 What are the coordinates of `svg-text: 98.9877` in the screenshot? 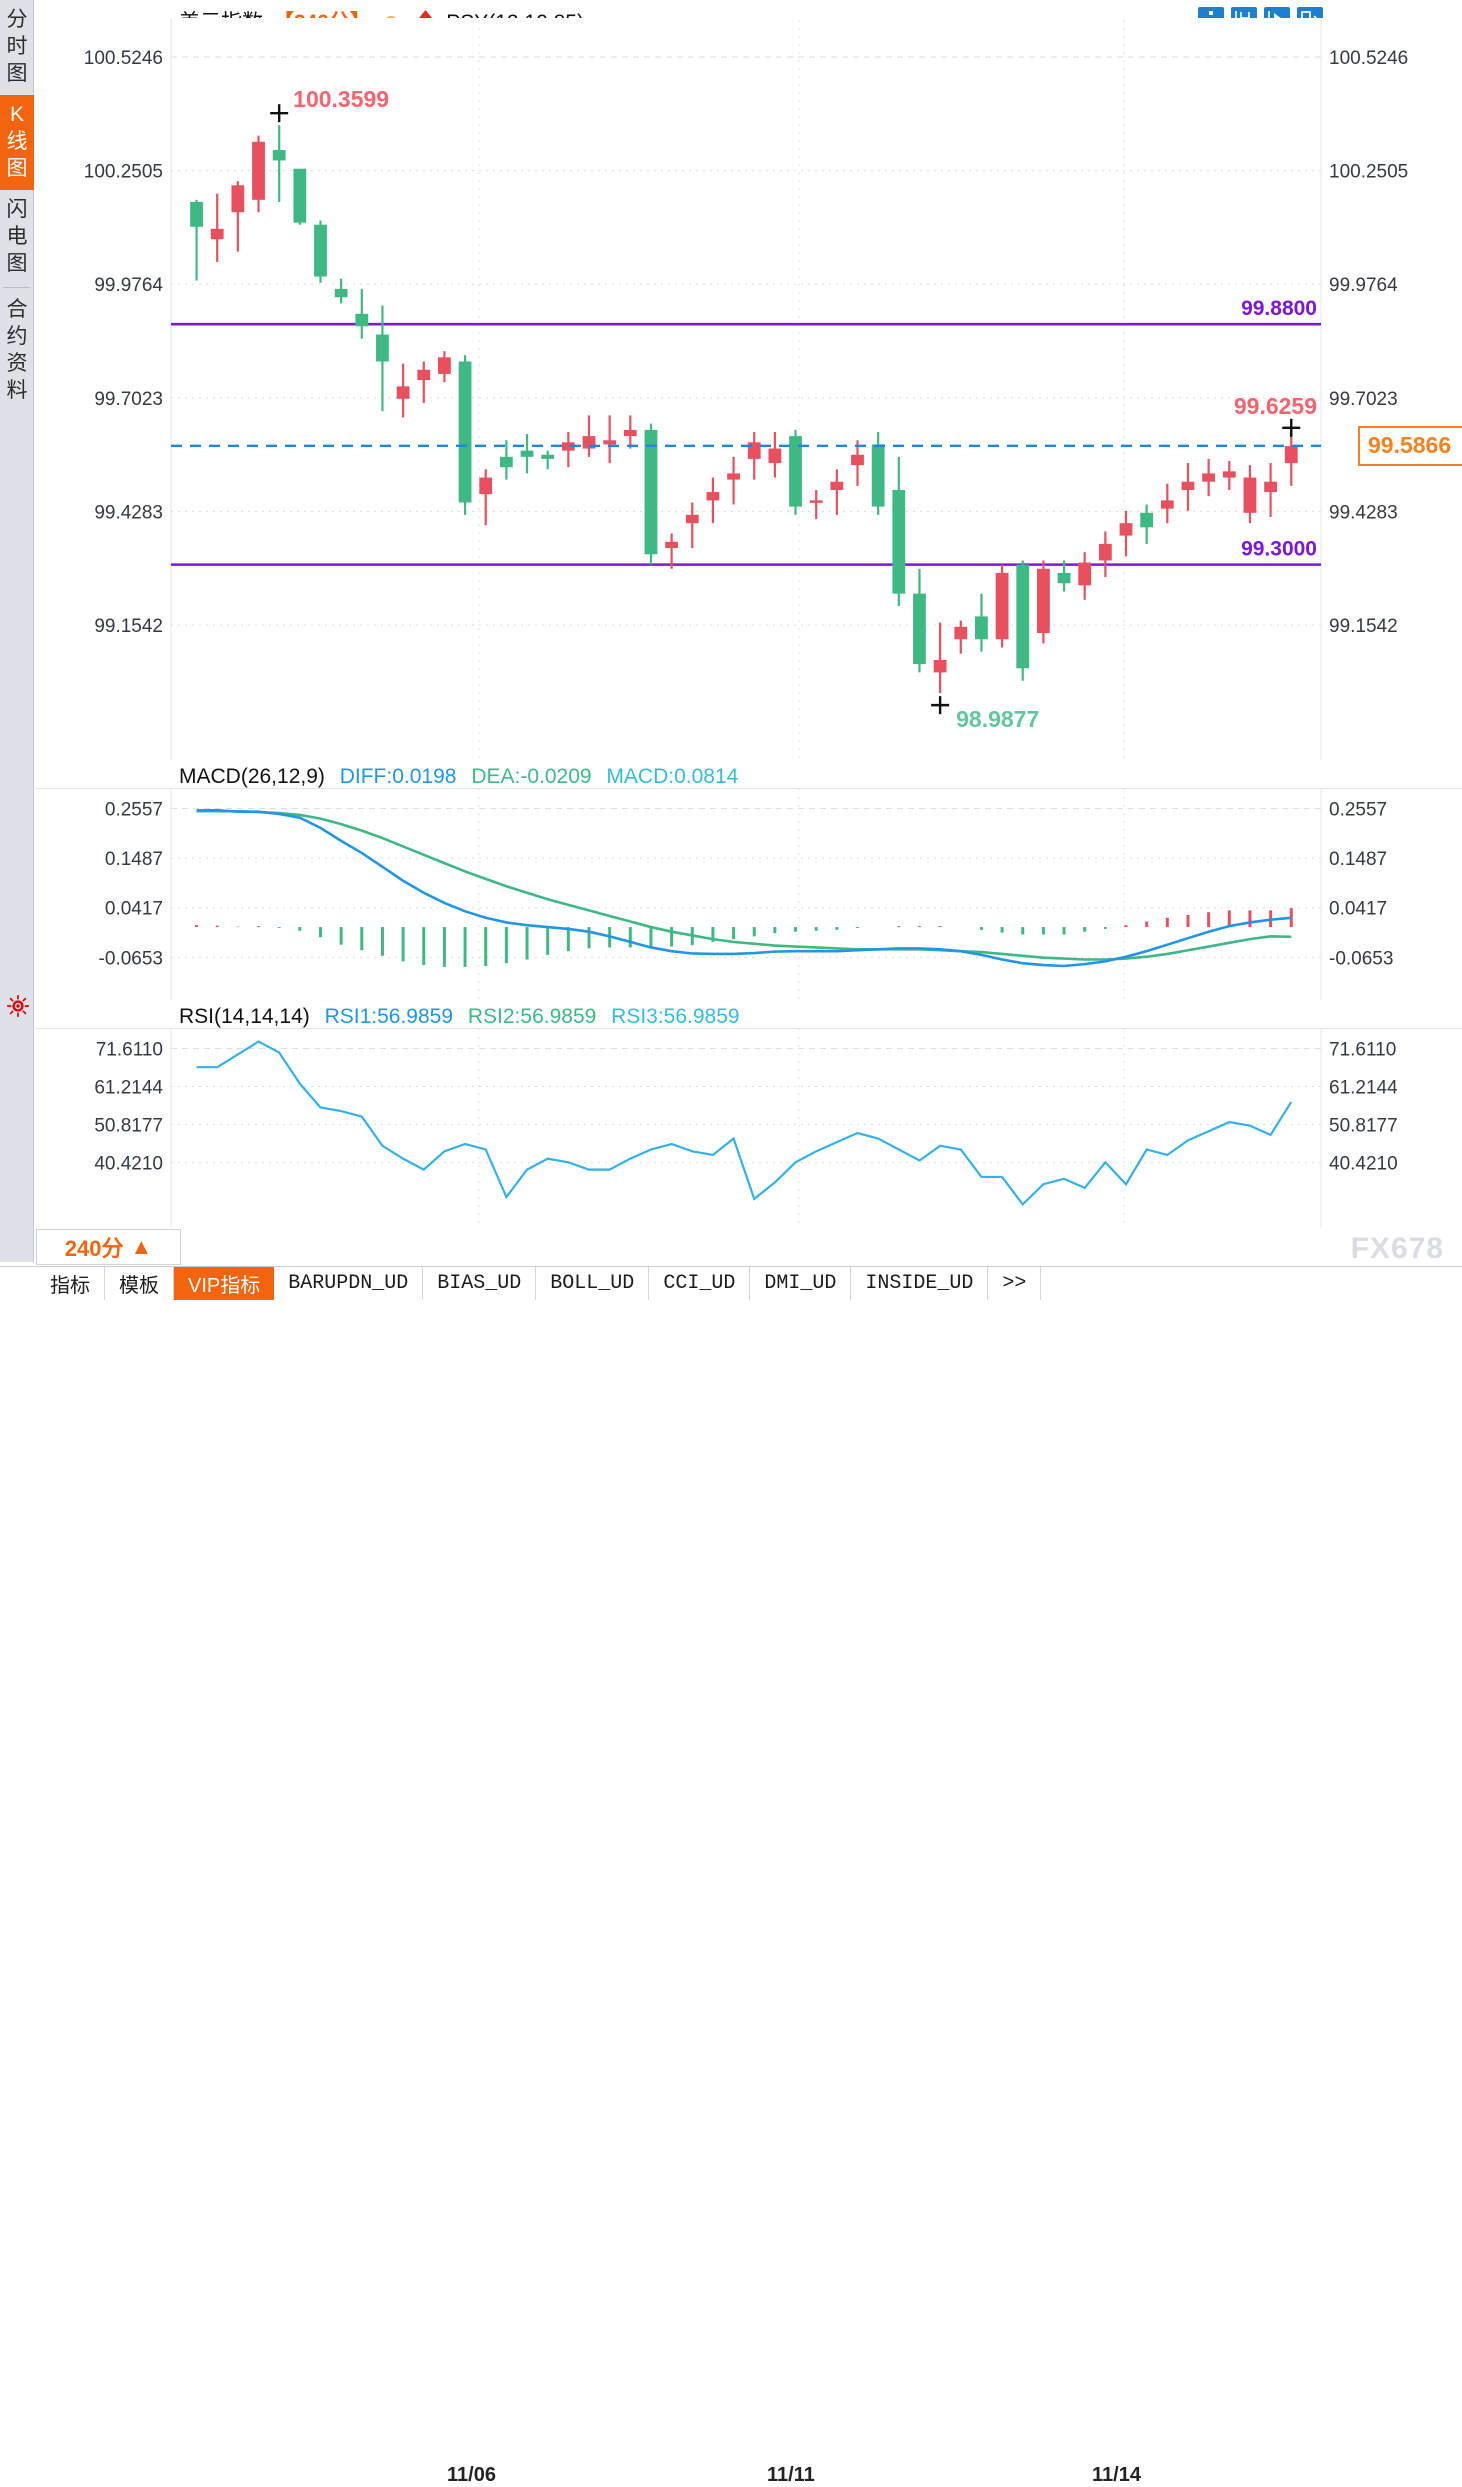 It's located at (997, 719).